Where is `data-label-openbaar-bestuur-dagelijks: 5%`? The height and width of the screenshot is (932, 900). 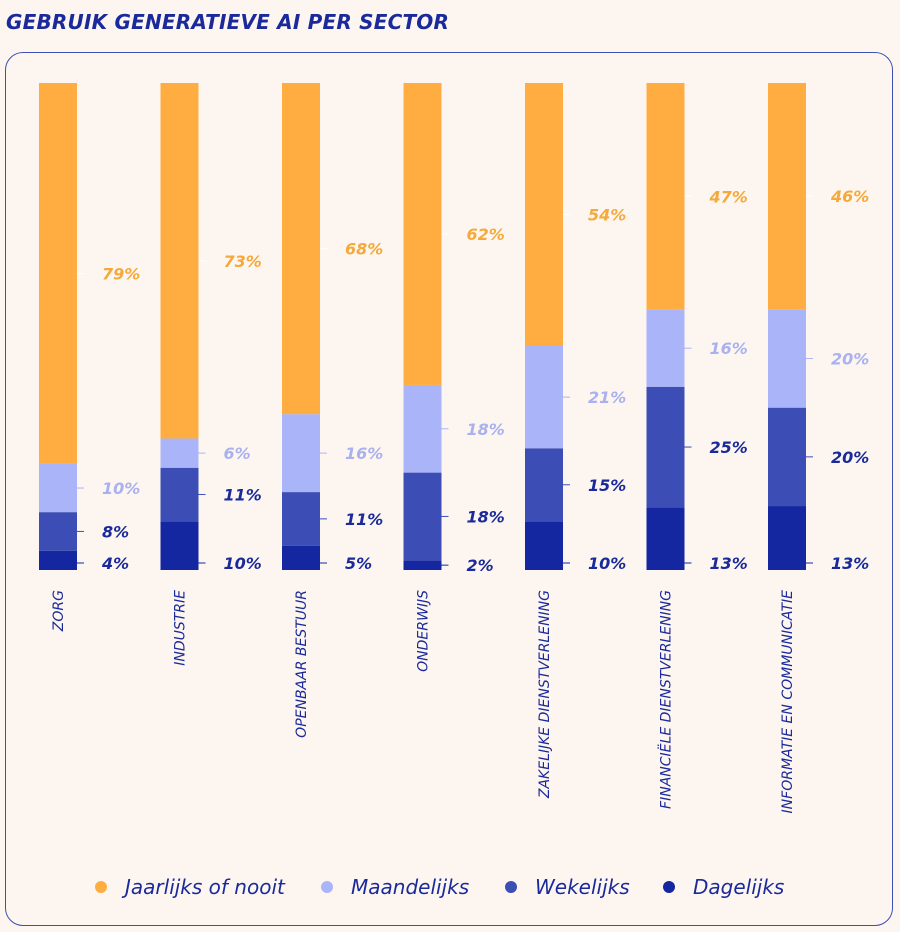 data-label-openbaar-bestuur-dagelijks: 5% is located at coordinates (358, 563).